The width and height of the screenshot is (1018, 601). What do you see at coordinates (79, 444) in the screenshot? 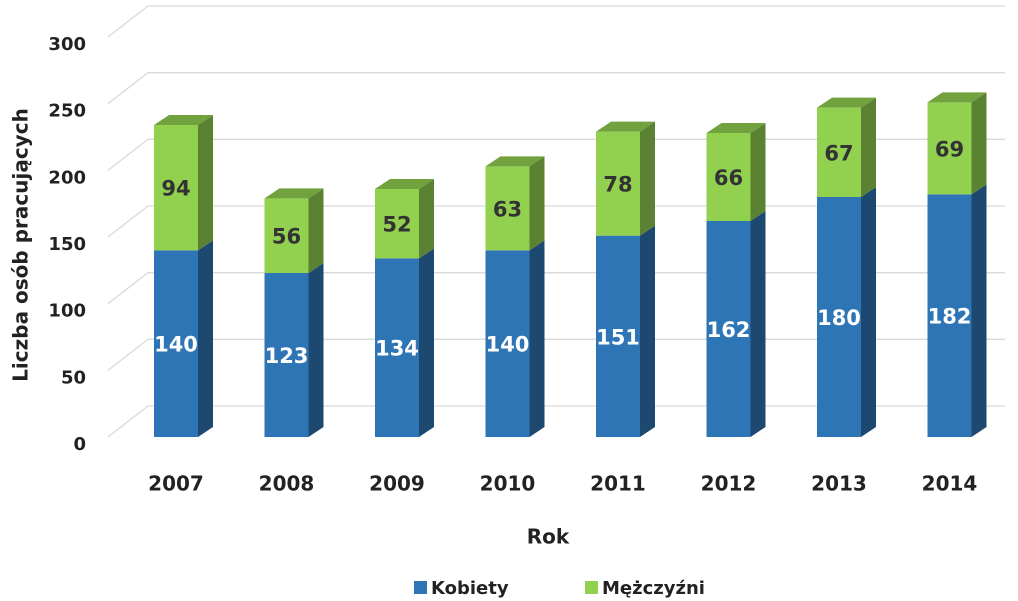
I see `y-tick-label: 0` at bounding box center [79, 444].